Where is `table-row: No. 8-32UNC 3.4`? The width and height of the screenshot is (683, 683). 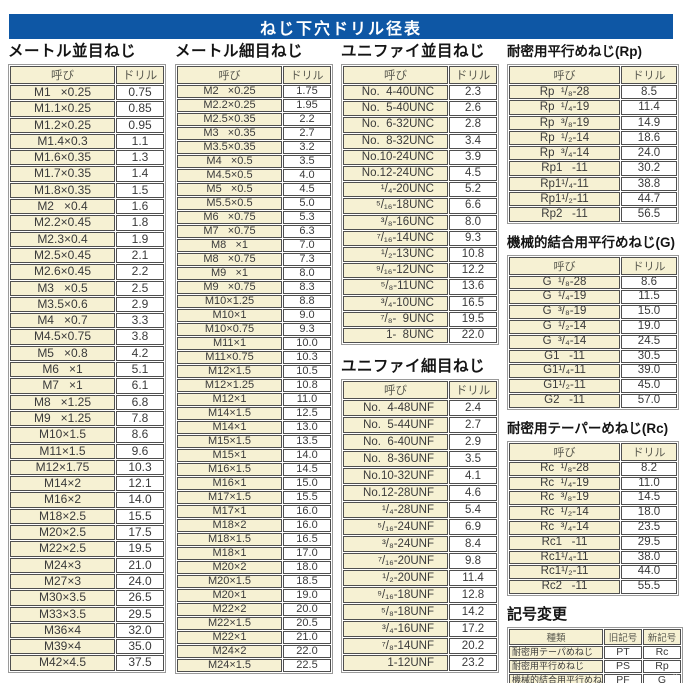
table-row: No. 8-32UNC 3.4 is located at coordinates (420, 141).